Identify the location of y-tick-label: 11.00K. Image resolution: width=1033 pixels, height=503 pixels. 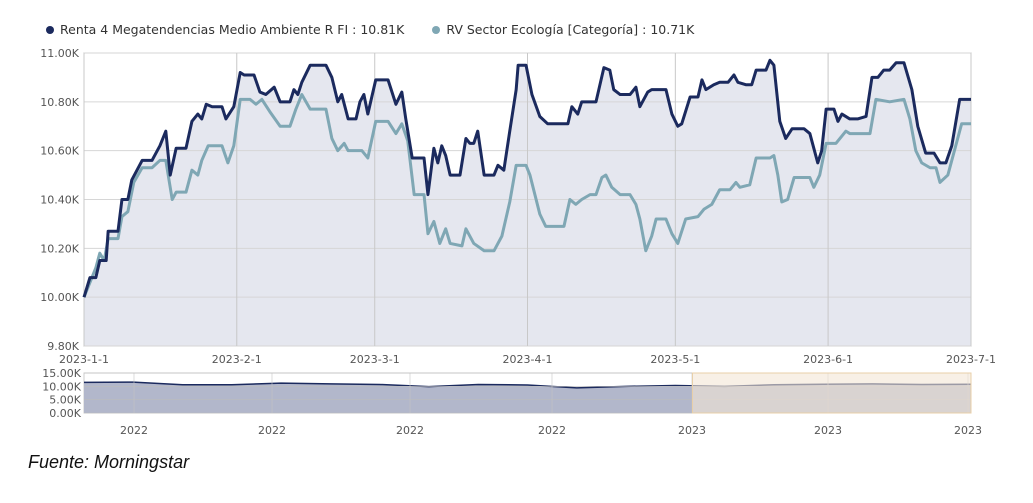
(59, 53).